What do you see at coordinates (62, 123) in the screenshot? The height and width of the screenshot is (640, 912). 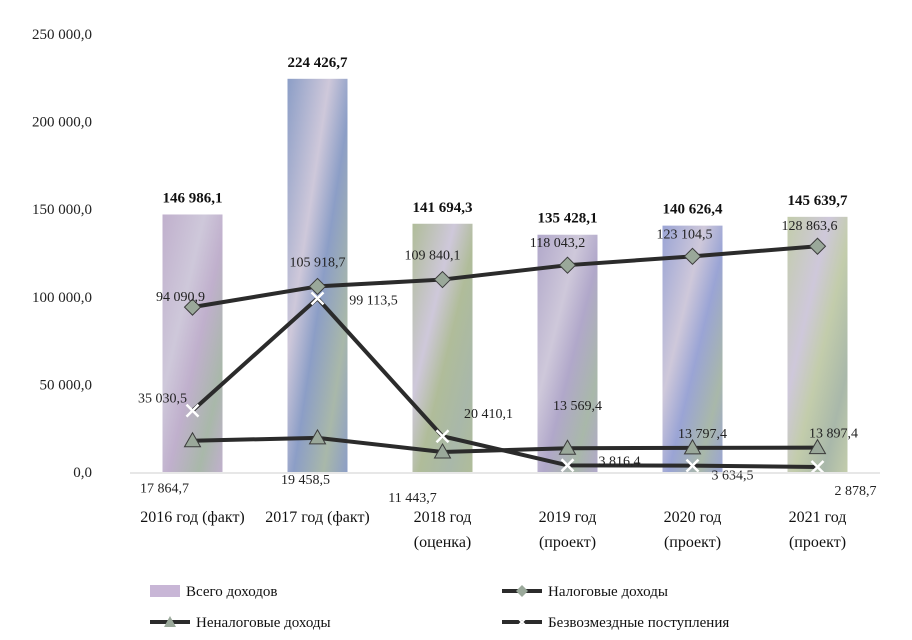 I see `y-tick-label: 200 000,0` at bounding box center [62, 123].